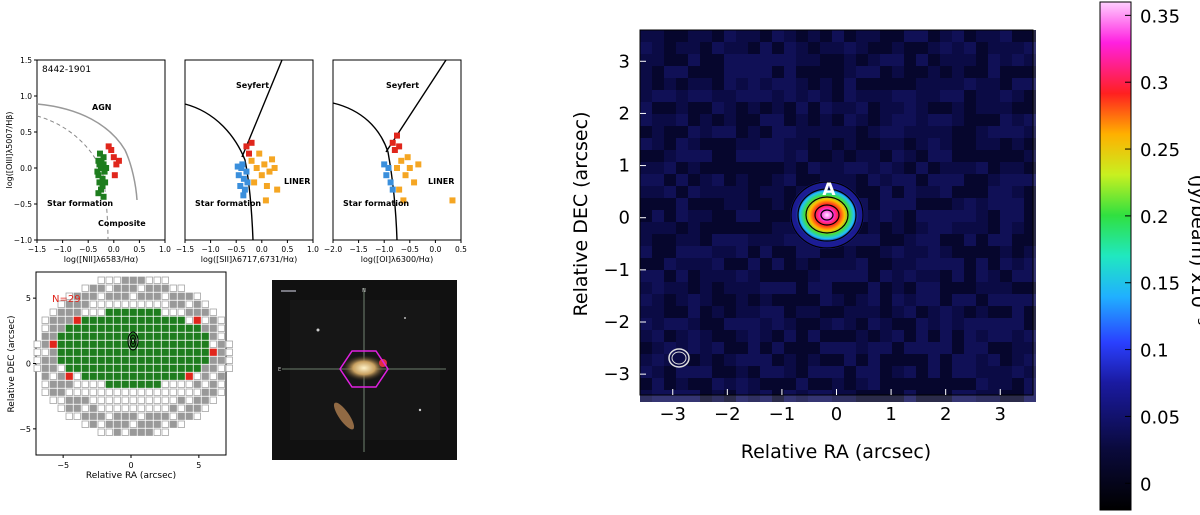  What do you see at coordinates (624, 113) in the screenshot?
I see `y-tick-label: 2` at bounding box center [624, 113].